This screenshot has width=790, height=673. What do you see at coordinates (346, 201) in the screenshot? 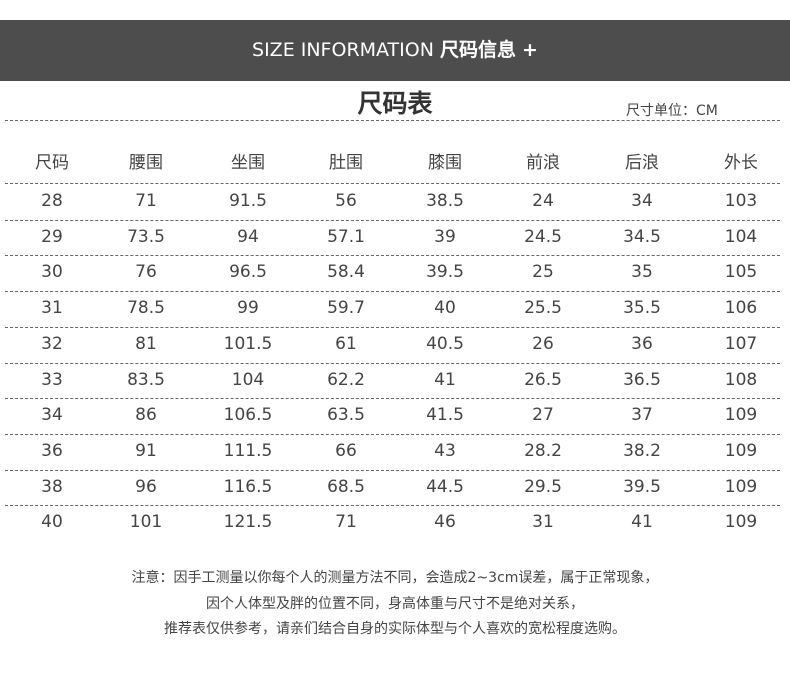
I see `table-cell: 56` at bounding box center [346, 201].